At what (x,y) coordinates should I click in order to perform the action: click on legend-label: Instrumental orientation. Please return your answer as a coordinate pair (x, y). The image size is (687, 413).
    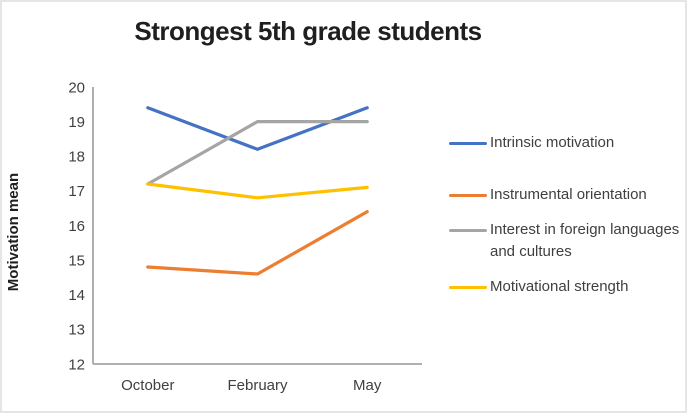
    Looking at the image, I should click on (568, 194).